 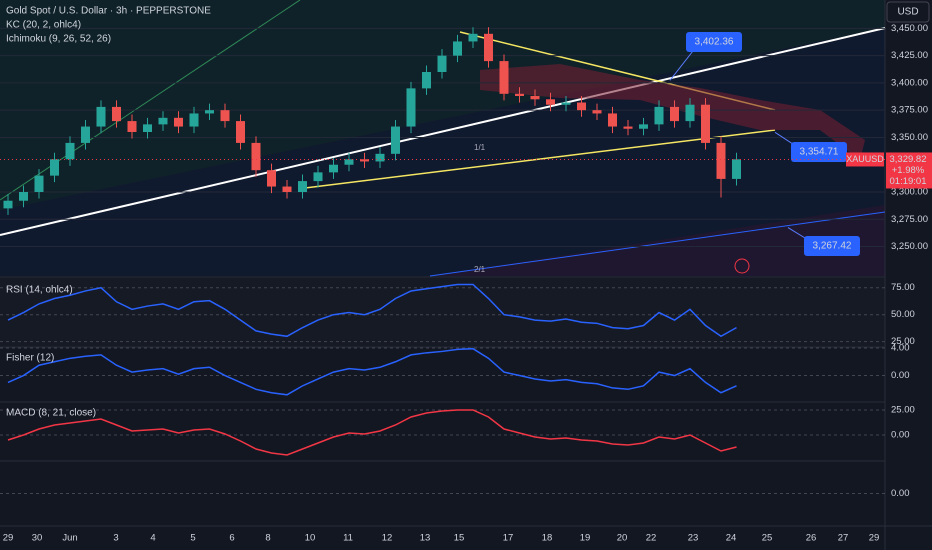 What do you see at coordinates (811, 538) in the screenshot?
I see `x-tick-label: 26` at bounding box center [811, 538].